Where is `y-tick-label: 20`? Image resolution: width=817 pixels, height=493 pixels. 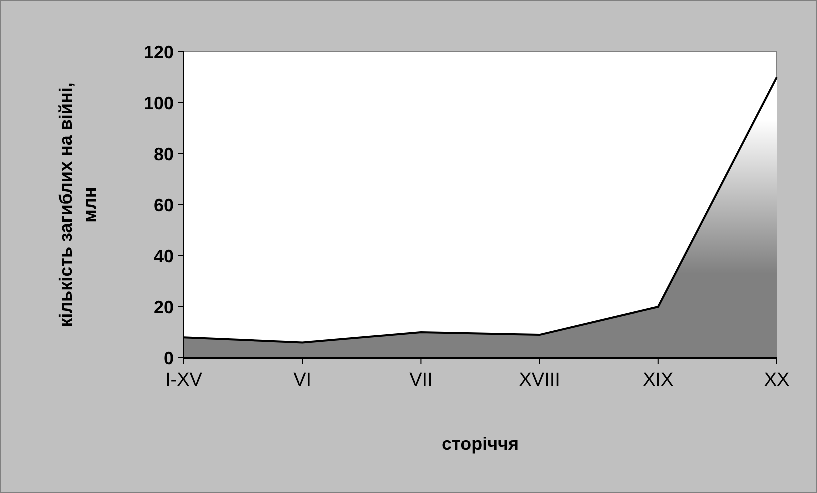 y-tick-label: 20 is located at coordinates (164, 307).